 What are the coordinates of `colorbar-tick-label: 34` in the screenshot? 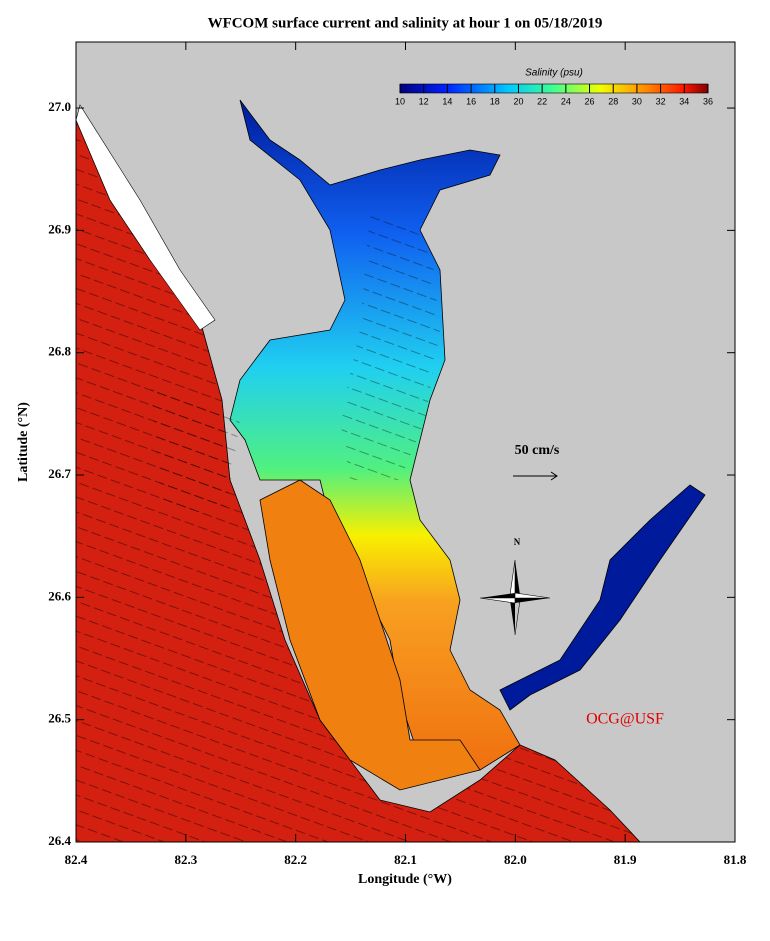 It's located at (684, 101).